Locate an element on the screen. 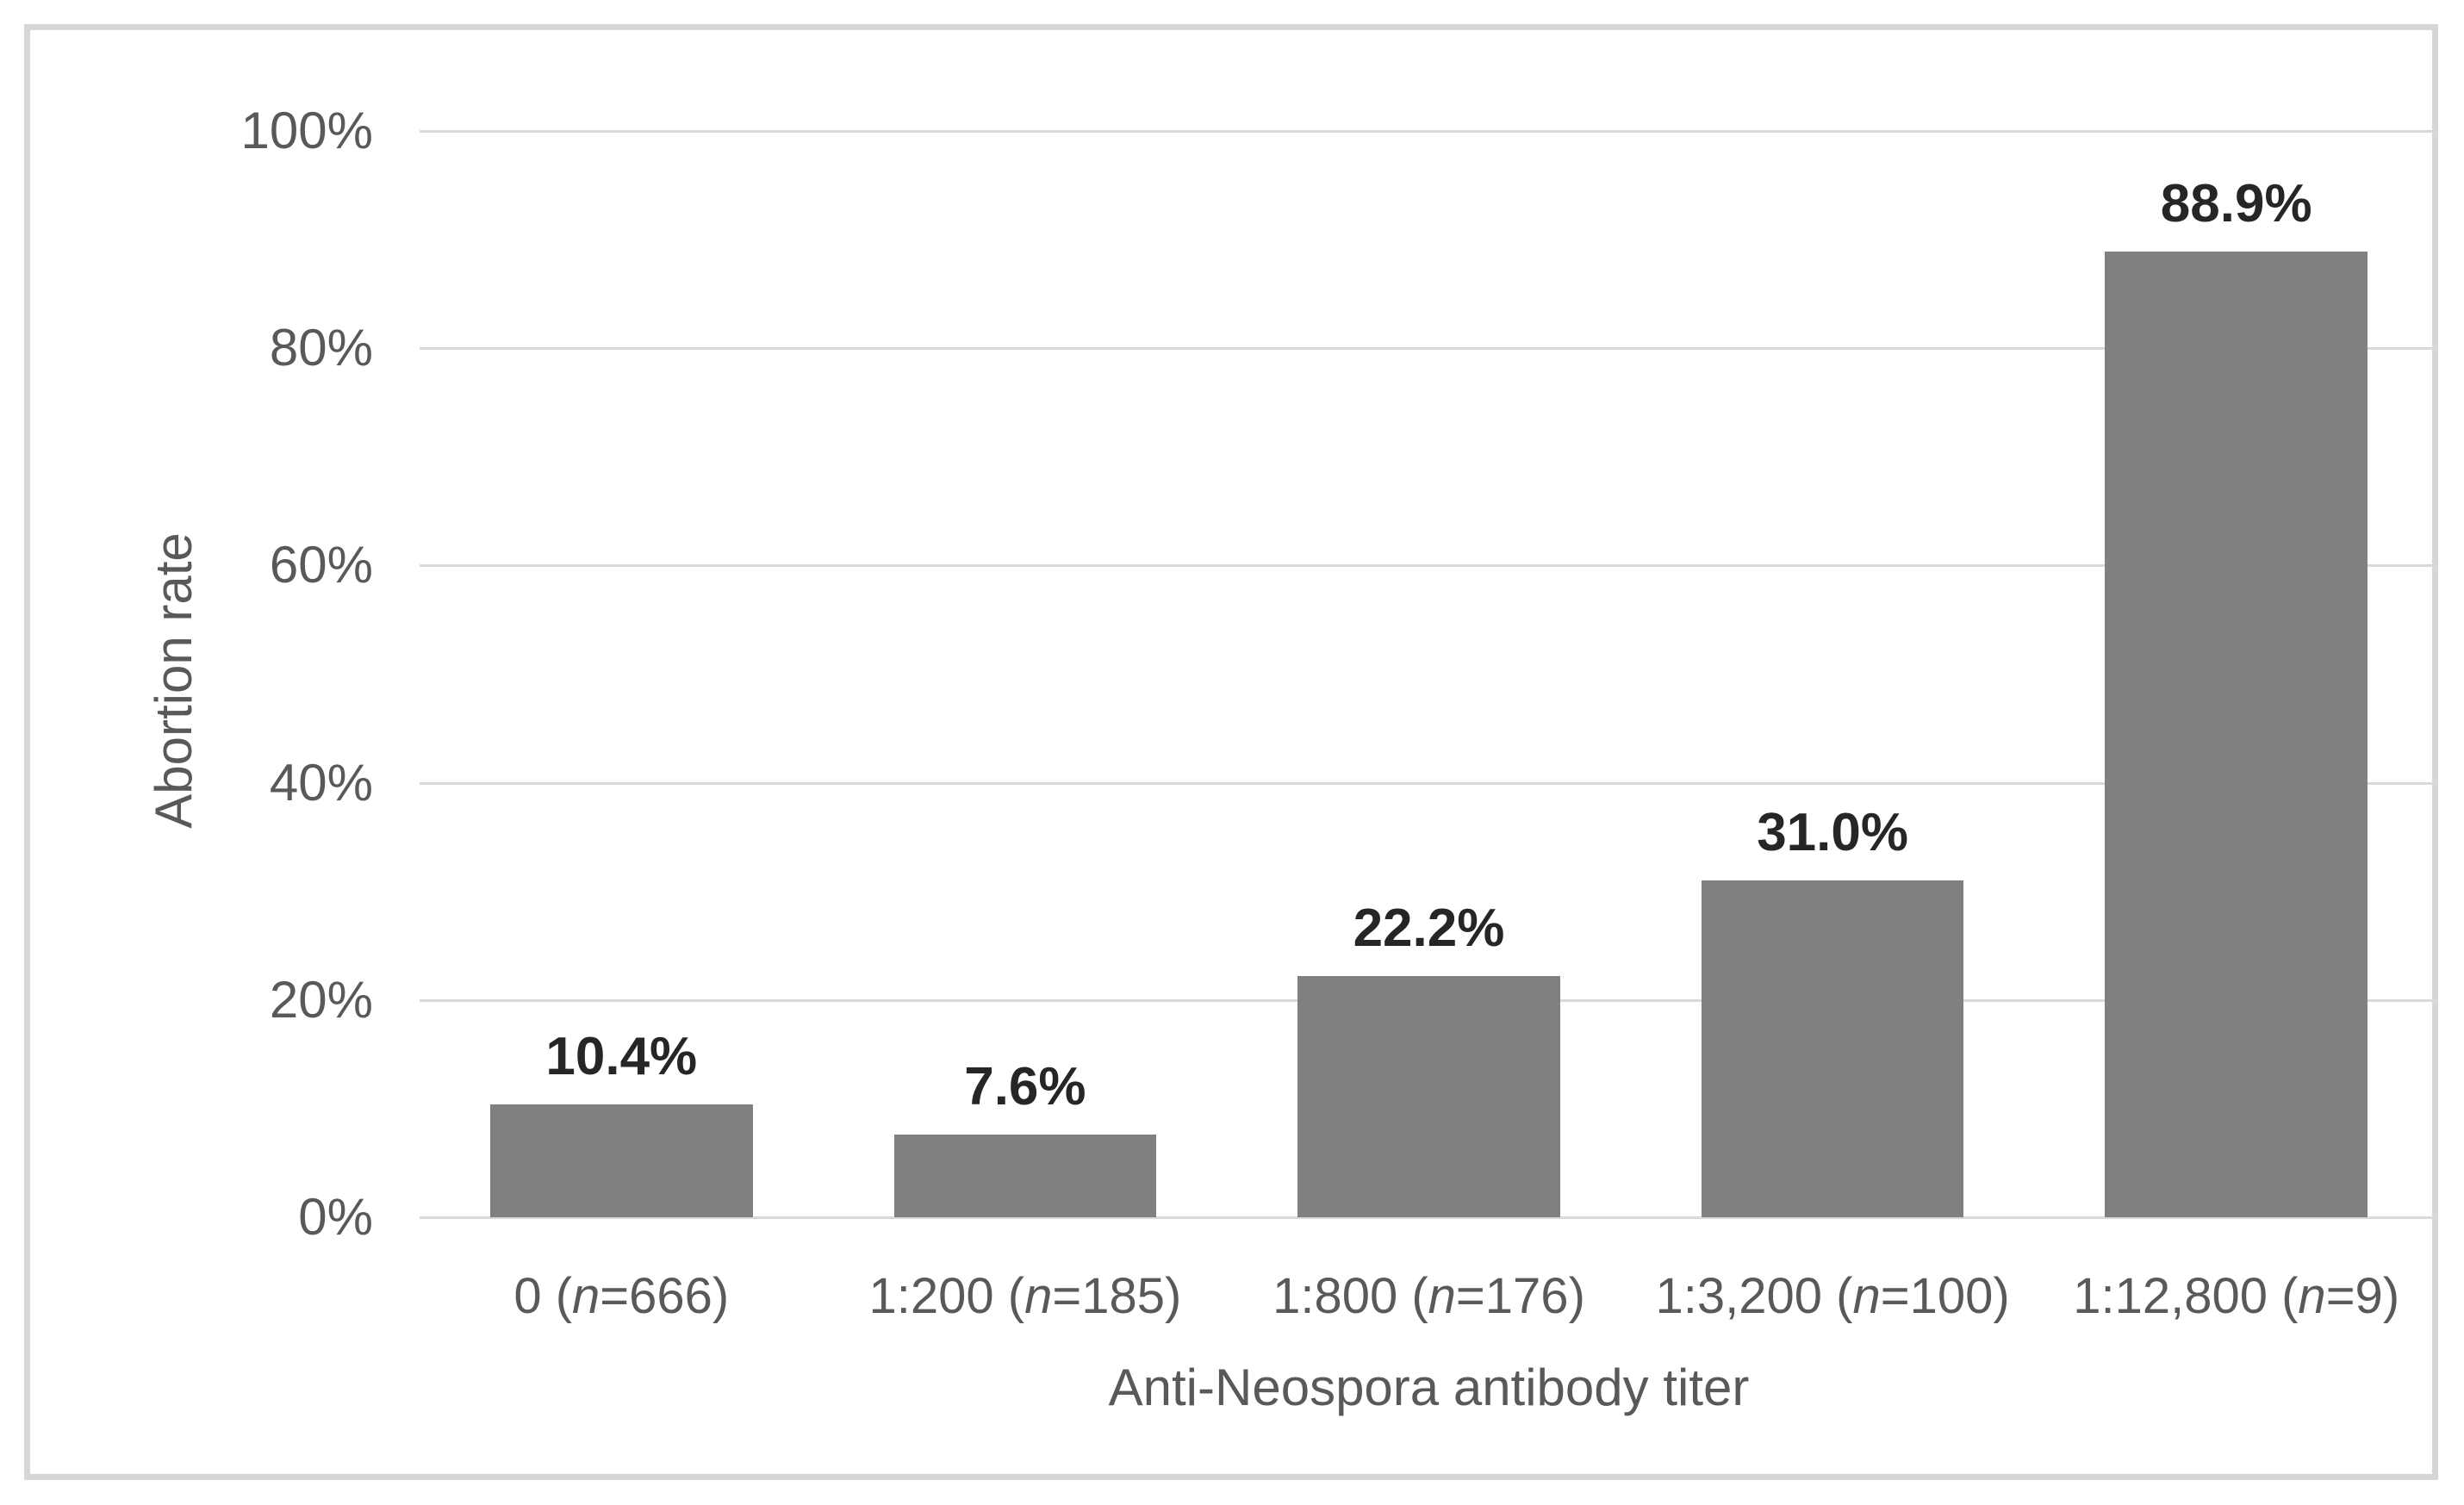 This screenshot has height=1505, width=2464. y-tick-label: 60% is located at coordinates (321, 565).